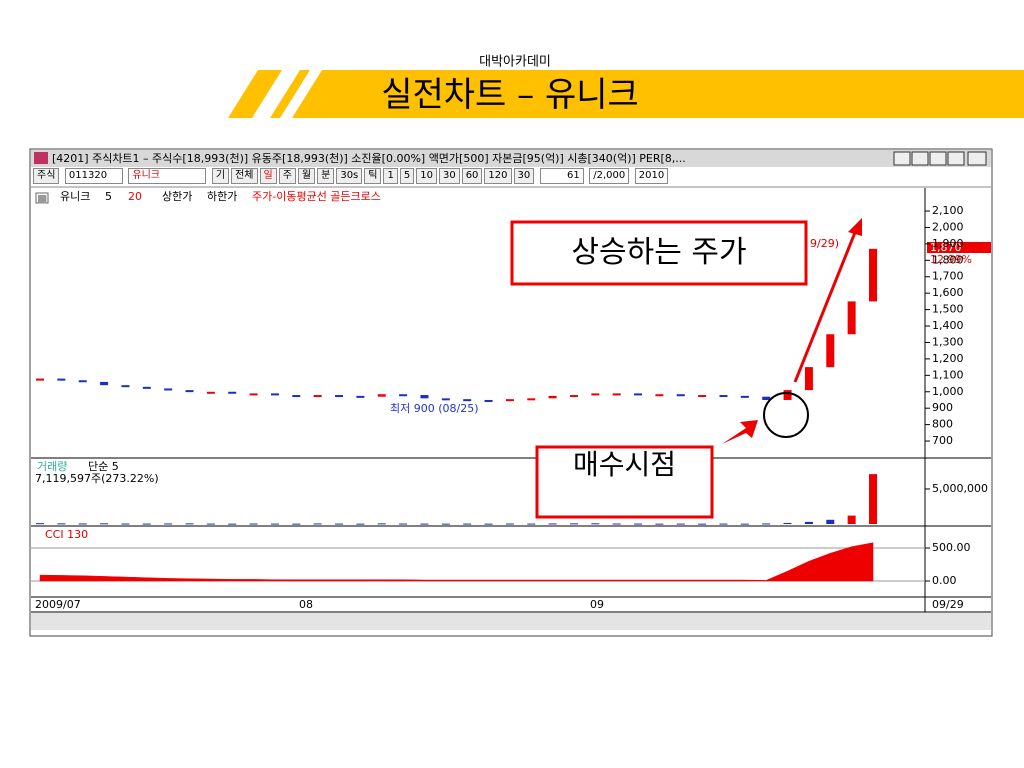 The height and width of the screenshot is (768, 1024). Describe the element at coordinates (407, 176) in the screenshot. I see `tool-button: 5` at that location.